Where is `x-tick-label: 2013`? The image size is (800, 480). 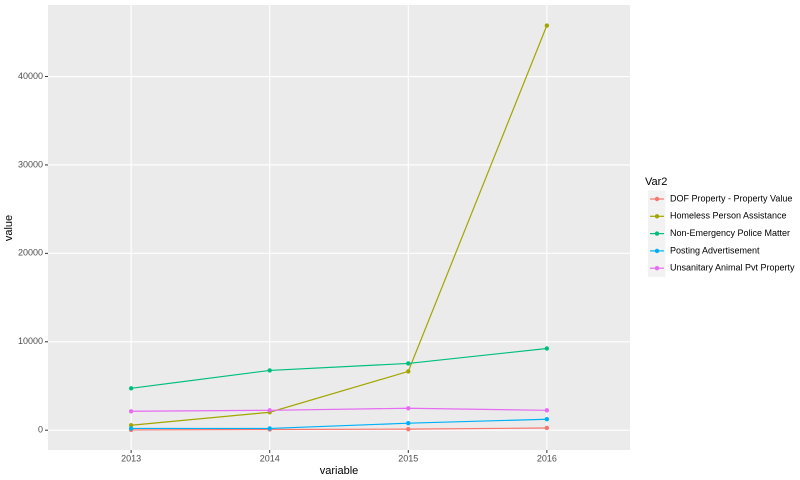 x-tick-label: 2013 is located at coordinates (131, 458).